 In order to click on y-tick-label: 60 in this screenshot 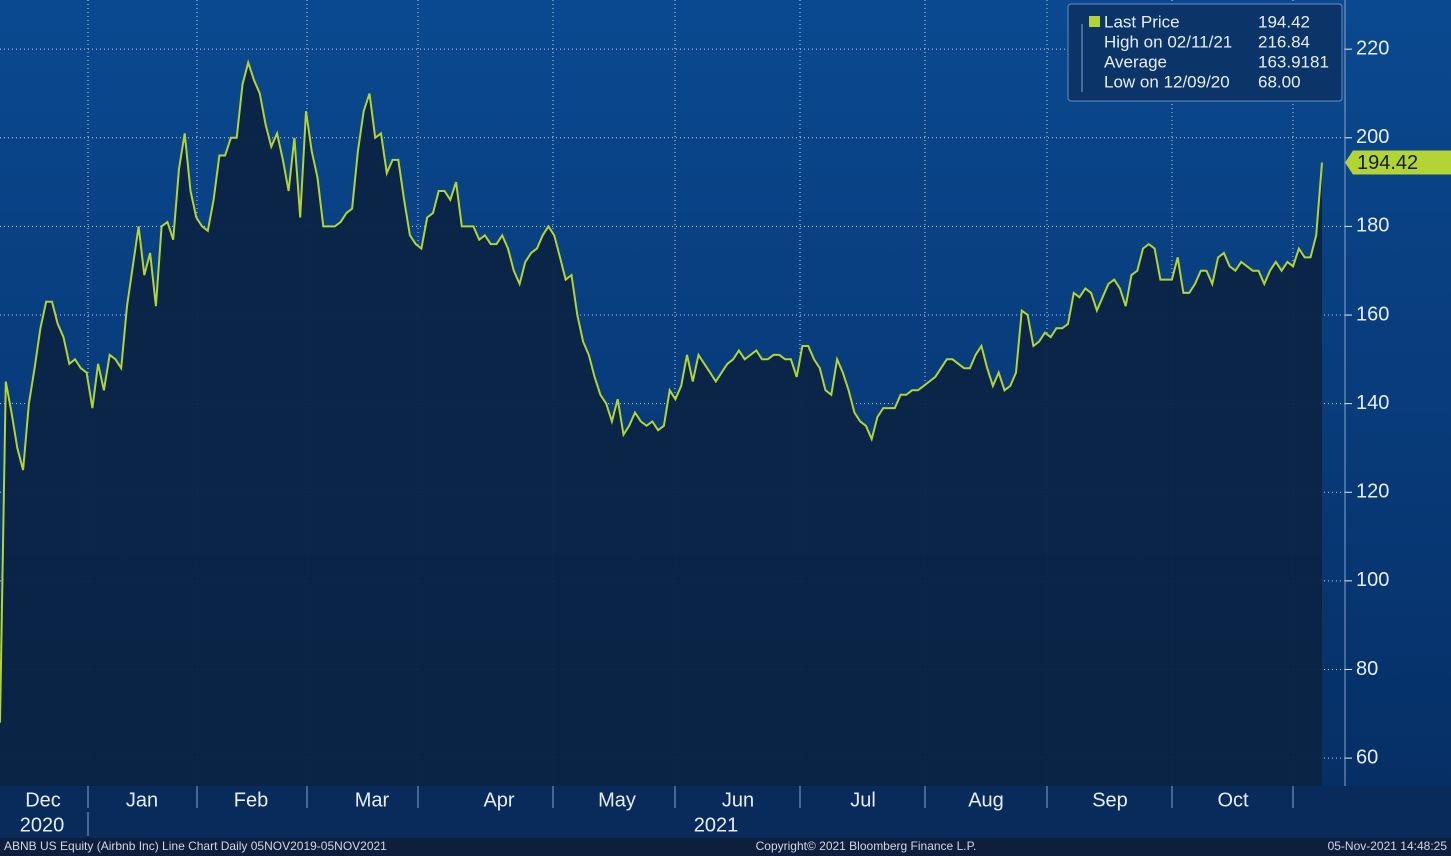, I will do `click(1367, 757)`.